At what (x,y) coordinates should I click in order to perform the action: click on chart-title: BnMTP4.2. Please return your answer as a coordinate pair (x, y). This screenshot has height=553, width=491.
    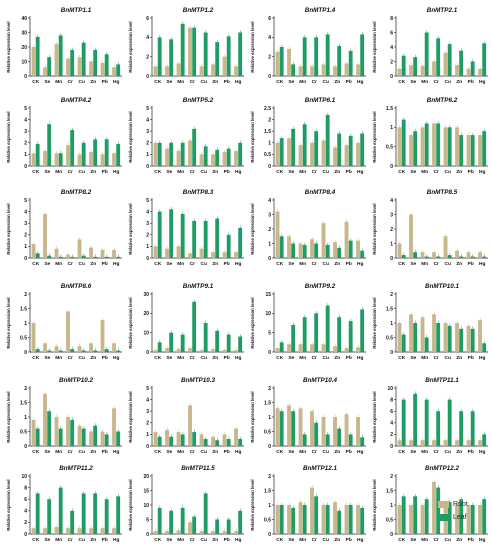
    Looking at the image, I should click on (76, 100).